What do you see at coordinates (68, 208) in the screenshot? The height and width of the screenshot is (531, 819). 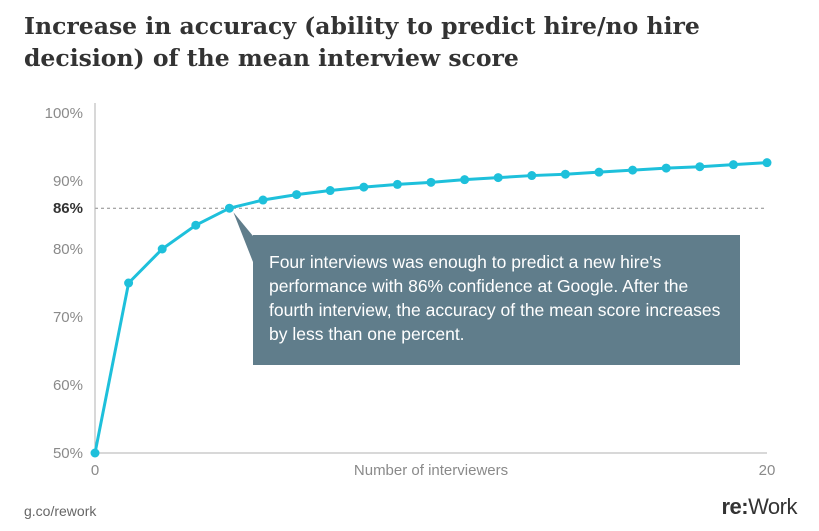 I see `y-tick-label: 86%` at bounding box center [68, 208].